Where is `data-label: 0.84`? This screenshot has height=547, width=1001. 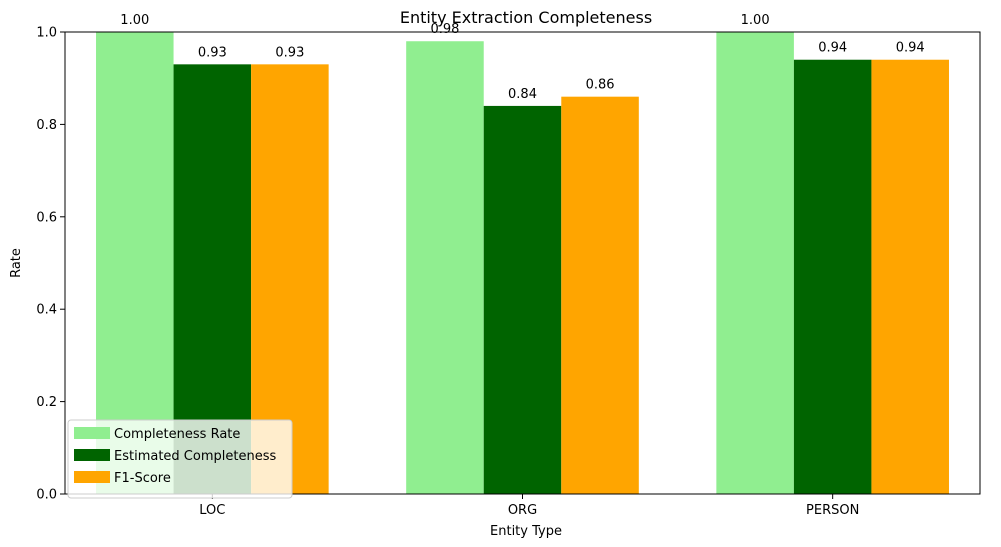
data-label: 0.84 is located at coordinates (522, 94).